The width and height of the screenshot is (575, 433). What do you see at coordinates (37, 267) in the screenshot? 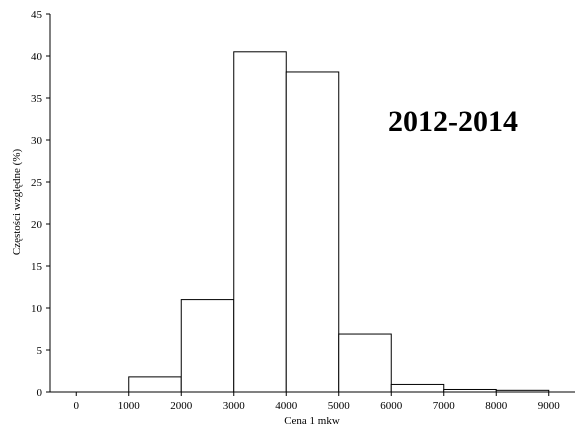
I see `y-tick-label: 15` at bounding box center [37, 267].